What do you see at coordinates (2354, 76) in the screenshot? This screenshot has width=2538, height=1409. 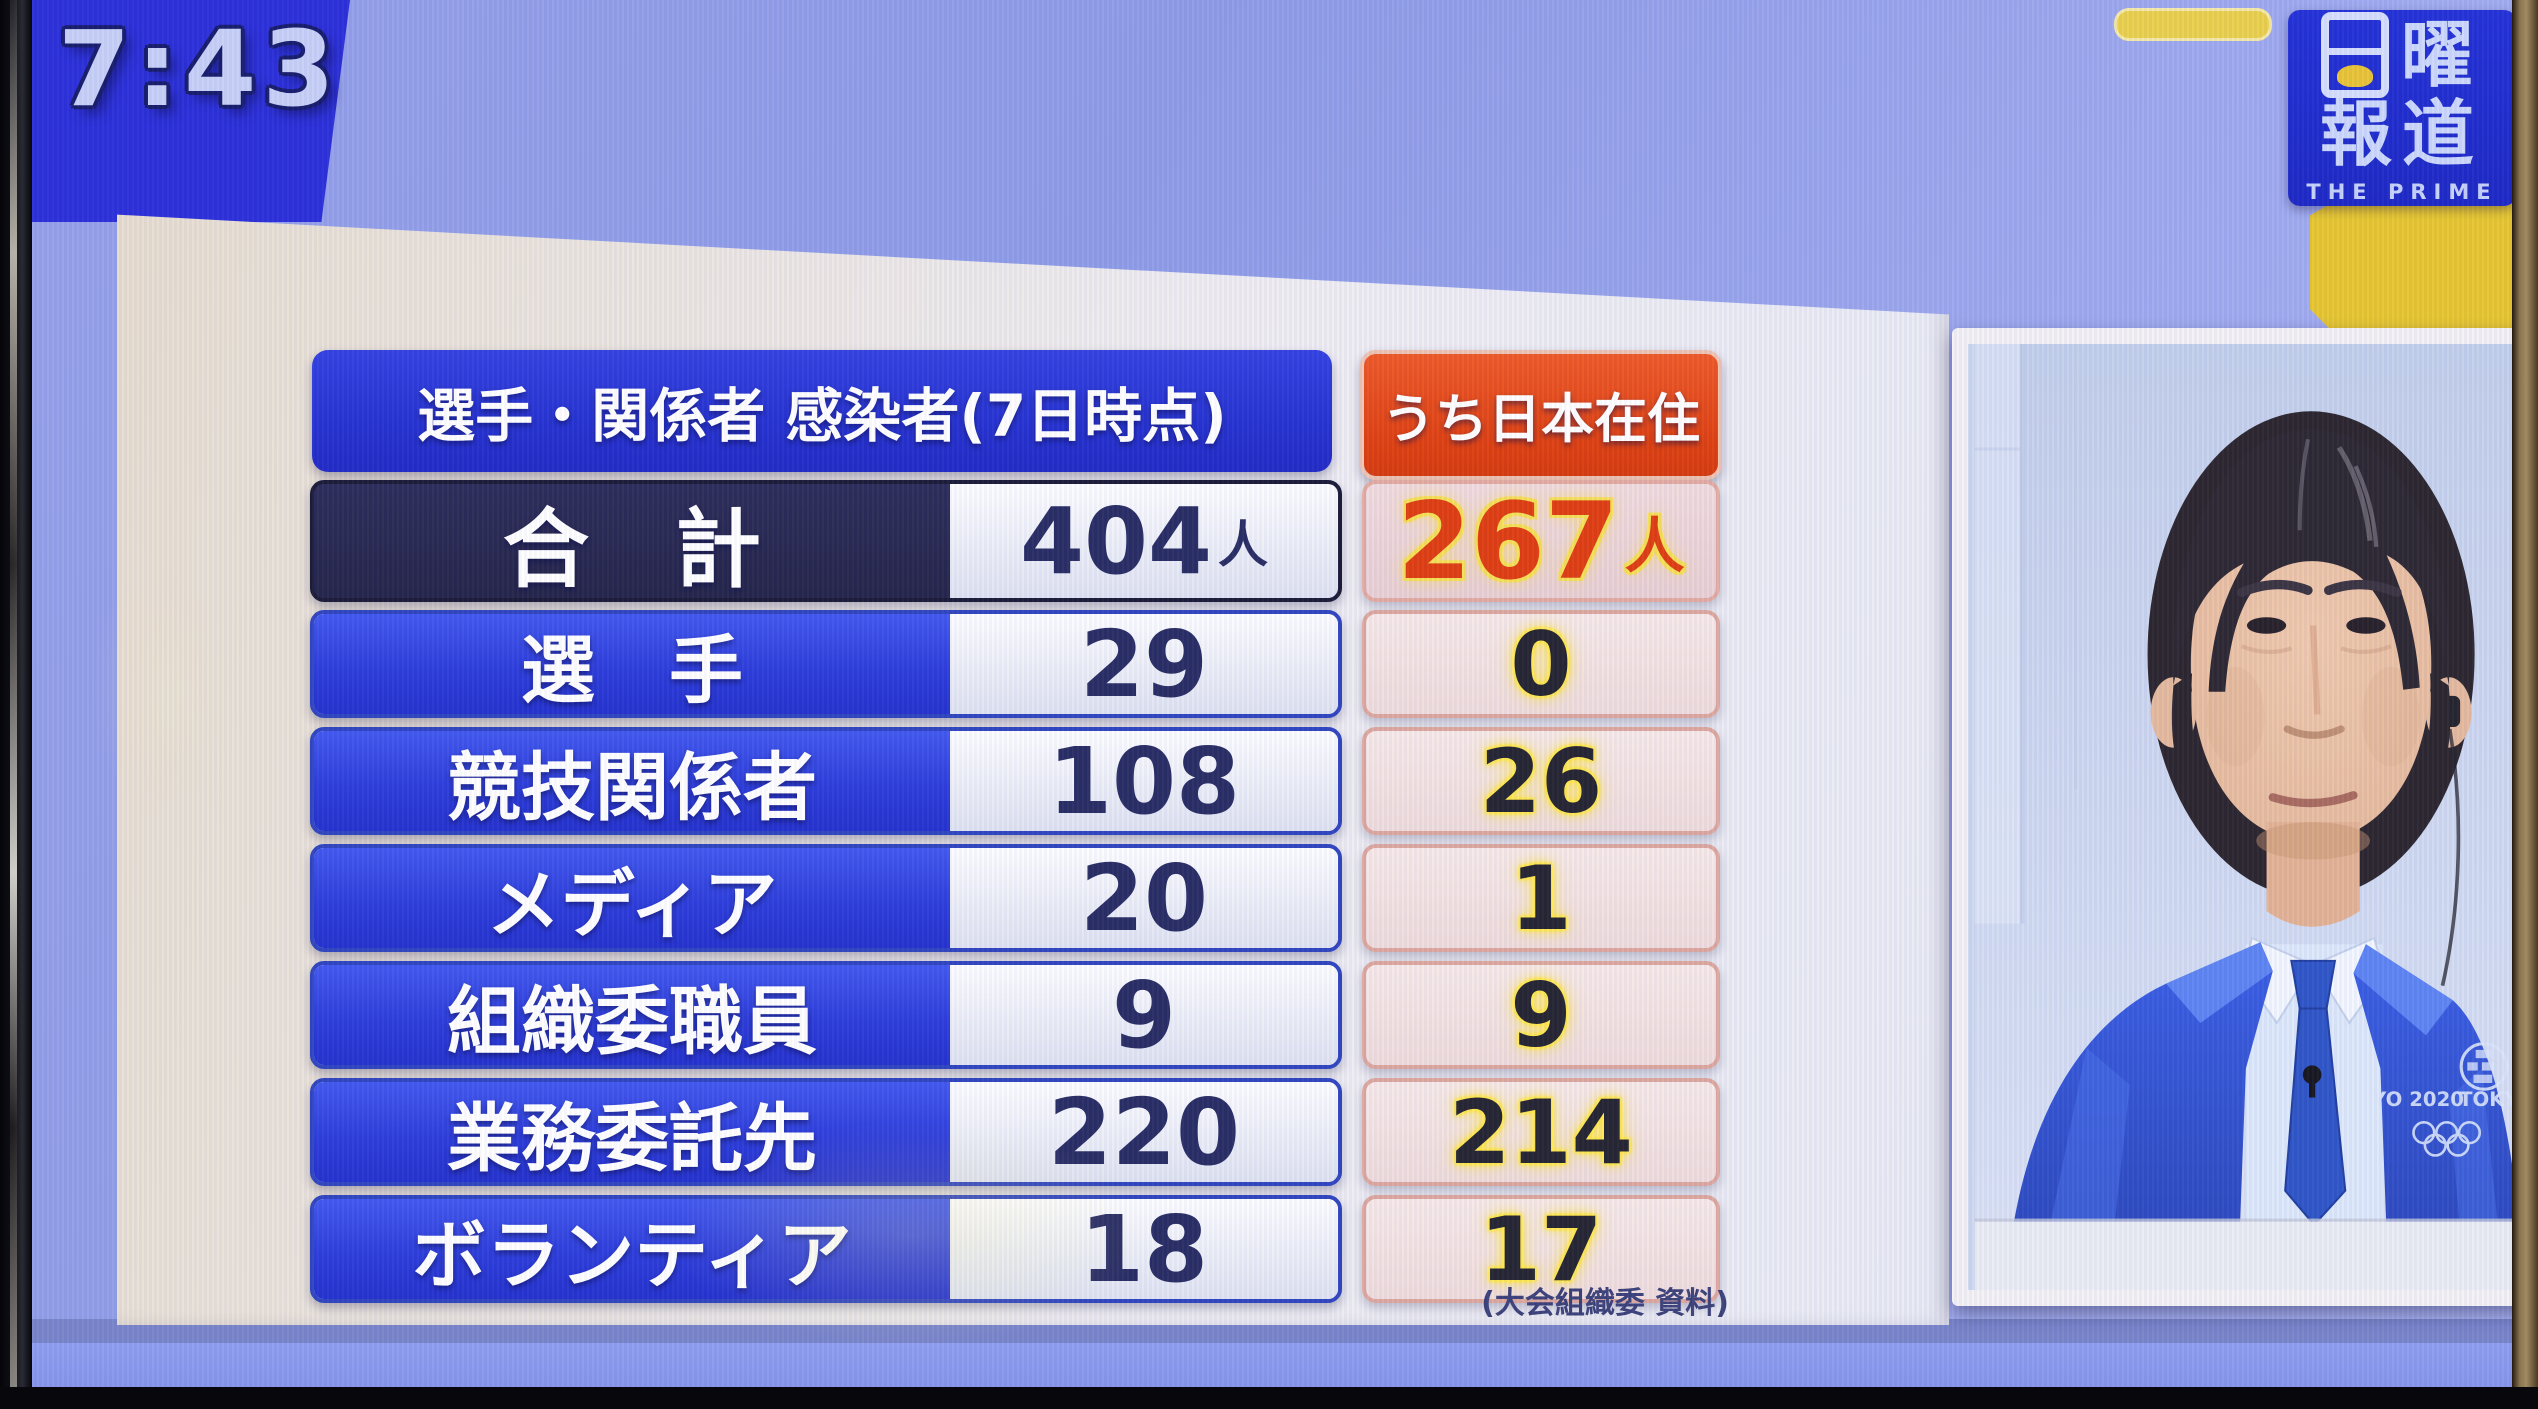 I see `sun-icon` at bounding box center [2354, 76].